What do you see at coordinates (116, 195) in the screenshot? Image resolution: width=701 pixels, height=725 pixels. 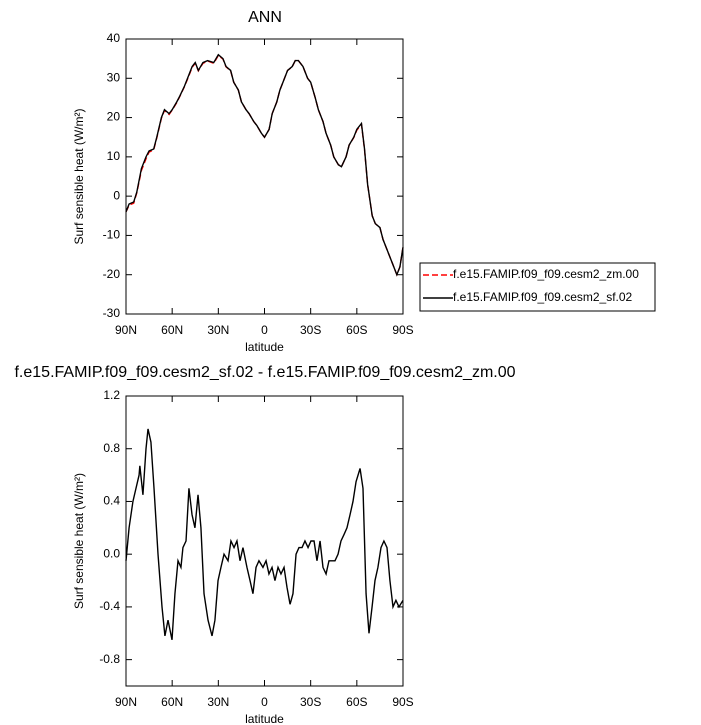 I see `y-tick-label: 0` at bounding box center [116, 195].